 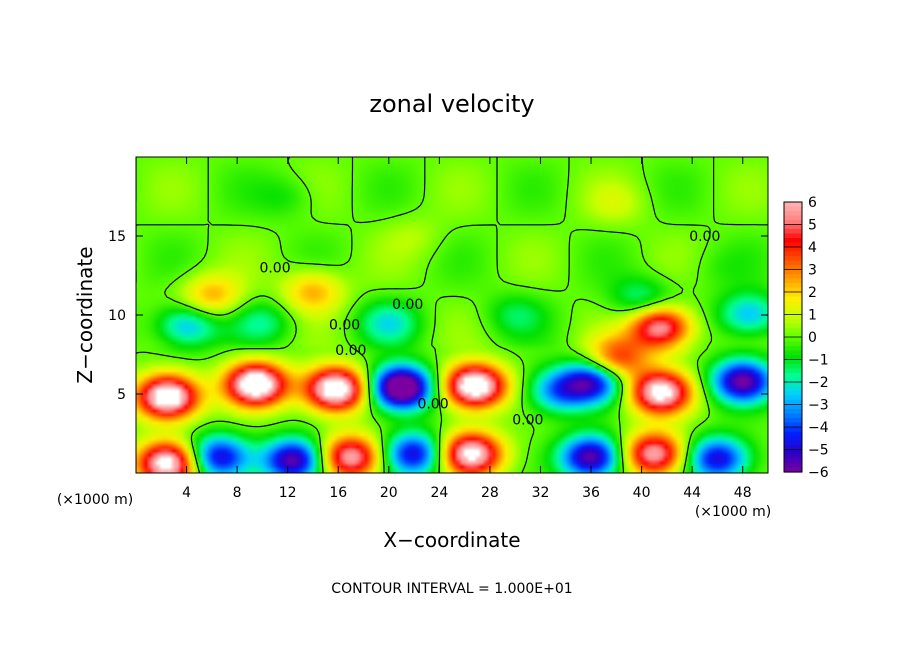 What do you see at coordinates (451, 589) in the screenshot?
I see `contour-interval-note: CONTOUR INTERVAL = 1.000E+01` at bounding box center [451, 589].